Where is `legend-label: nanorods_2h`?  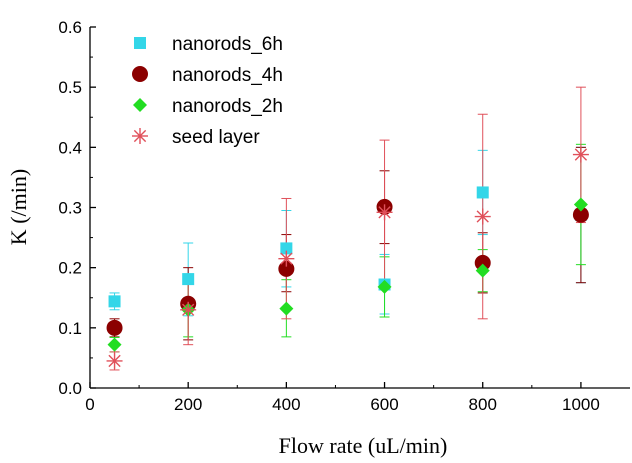 legend-label: nanorods_2h is located at coordinates (227, 106).